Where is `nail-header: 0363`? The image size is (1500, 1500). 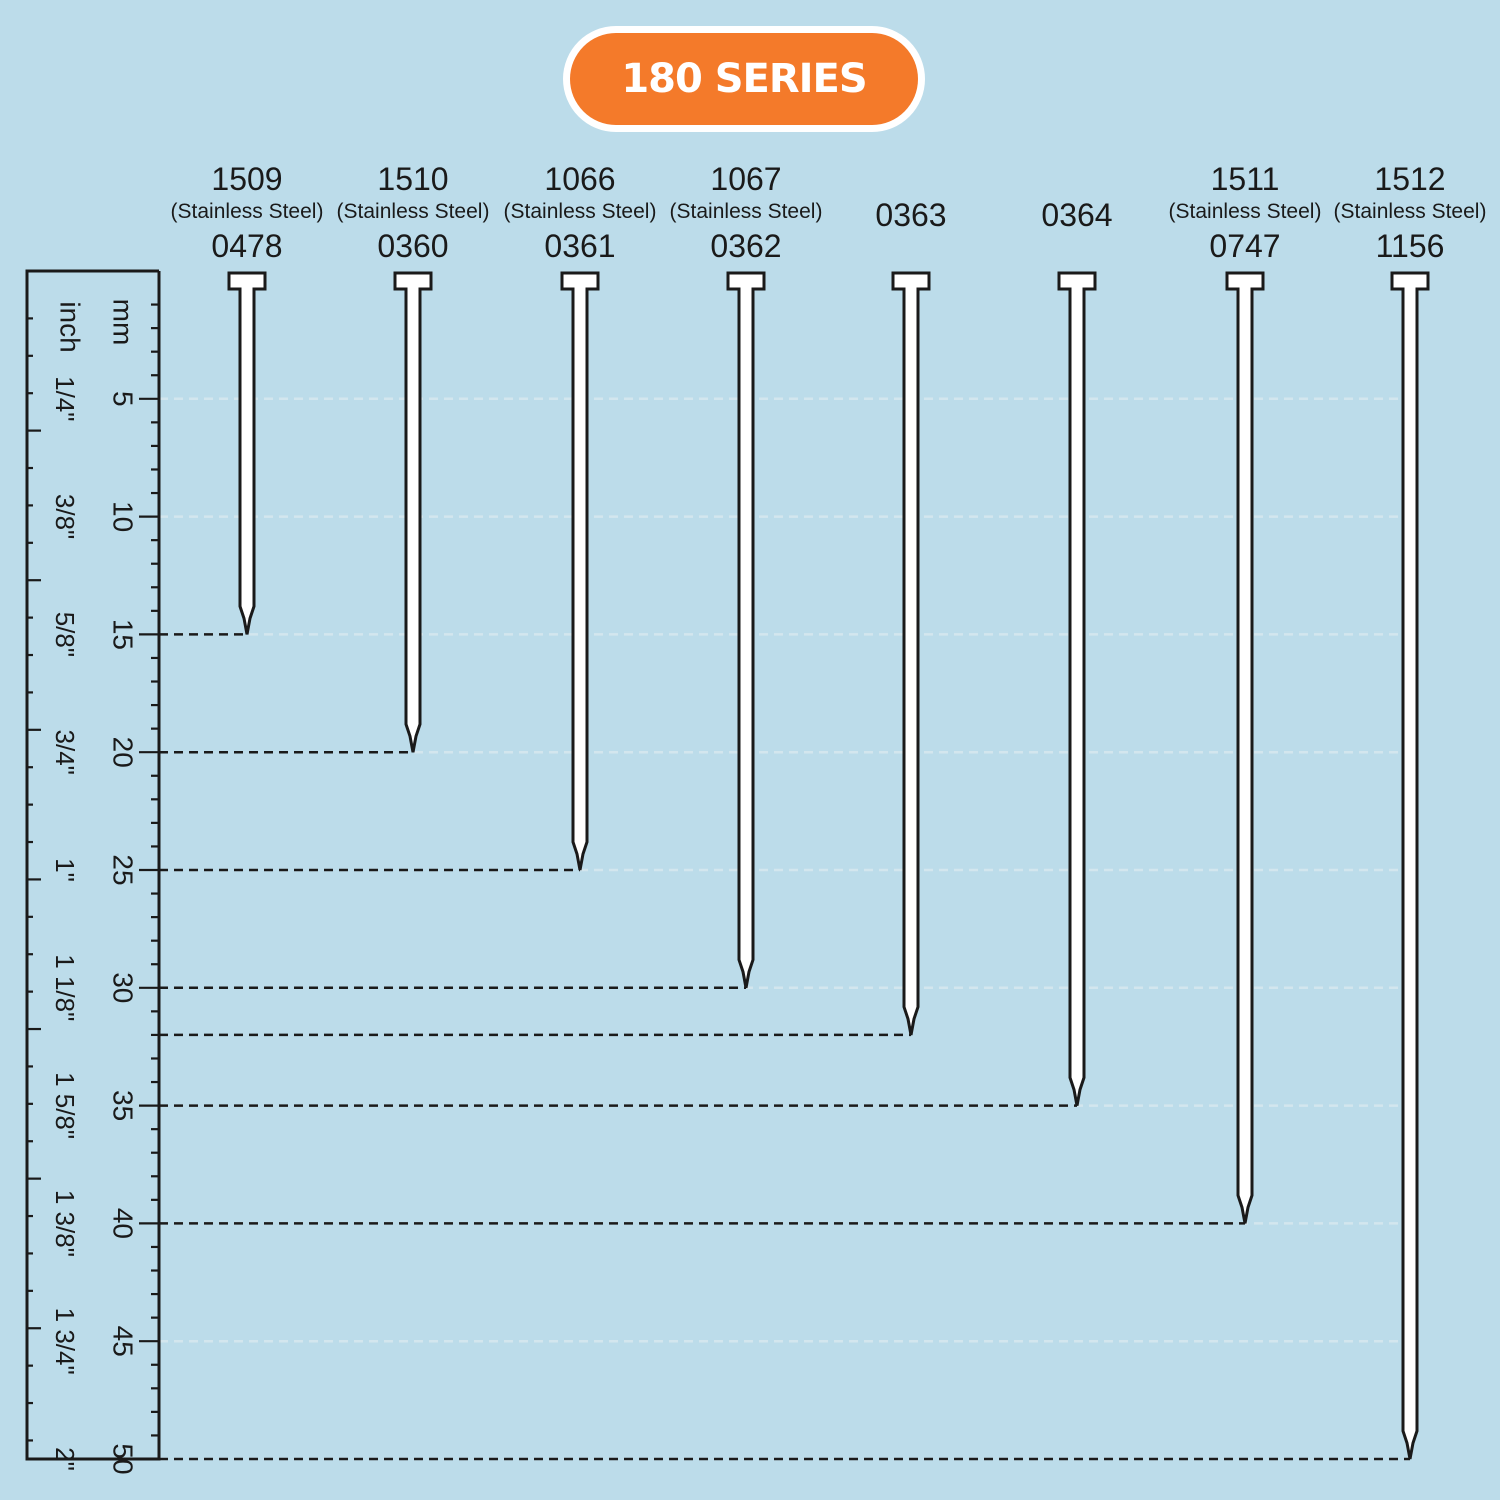
nail-header: 0363 is located at coordinates (911, 215).